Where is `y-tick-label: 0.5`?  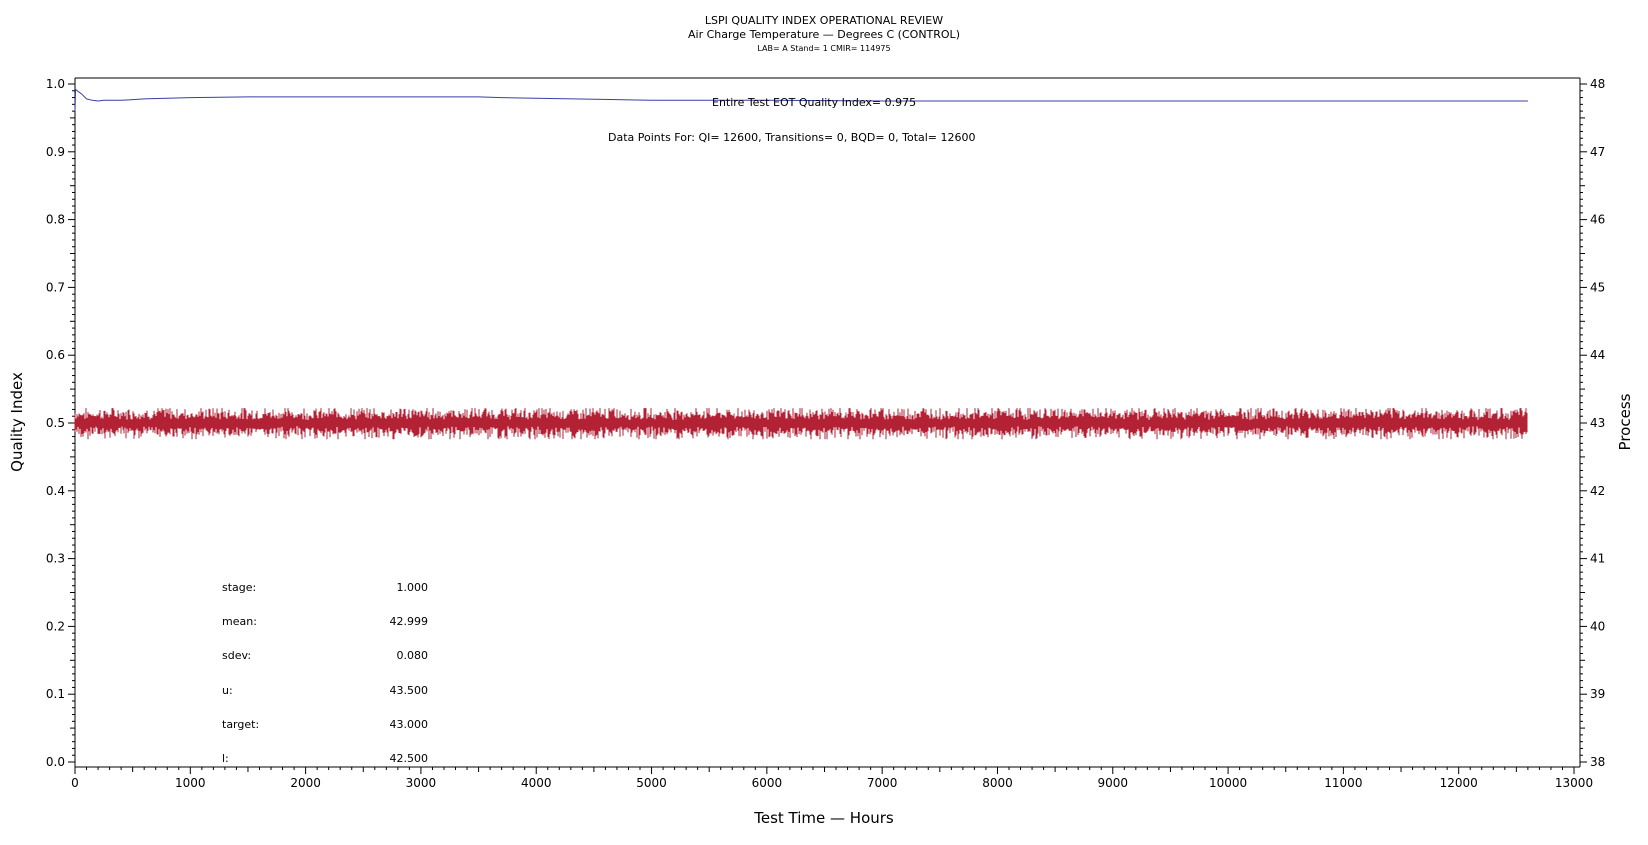
y-tick-label: 0.5 is located at coordinates (55, 423).